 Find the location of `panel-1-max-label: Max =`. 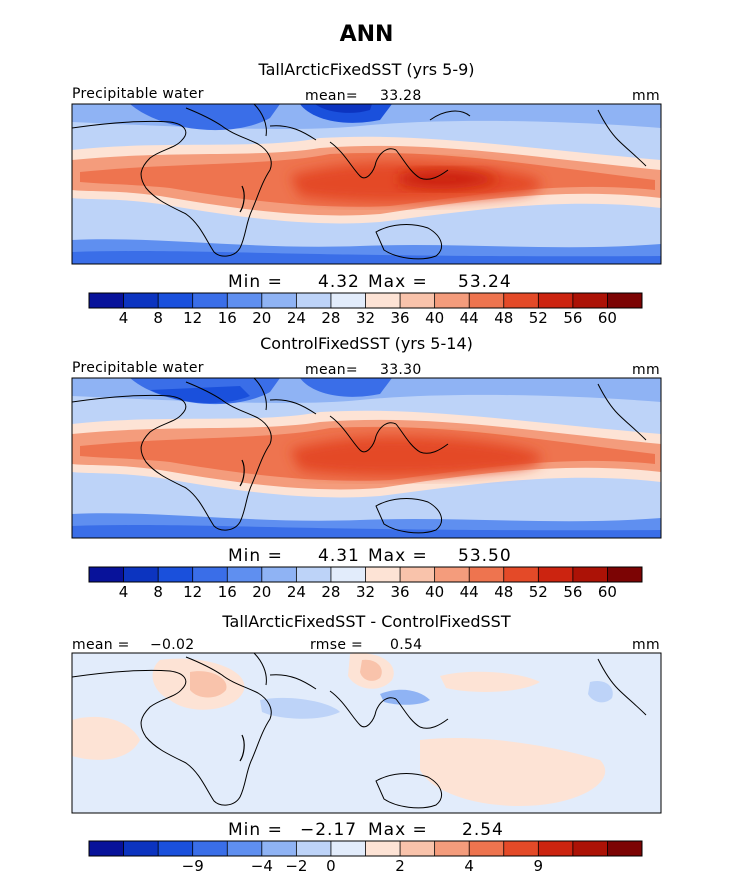

panel-1-max-label: Max = is located at coordinates (398, 282).